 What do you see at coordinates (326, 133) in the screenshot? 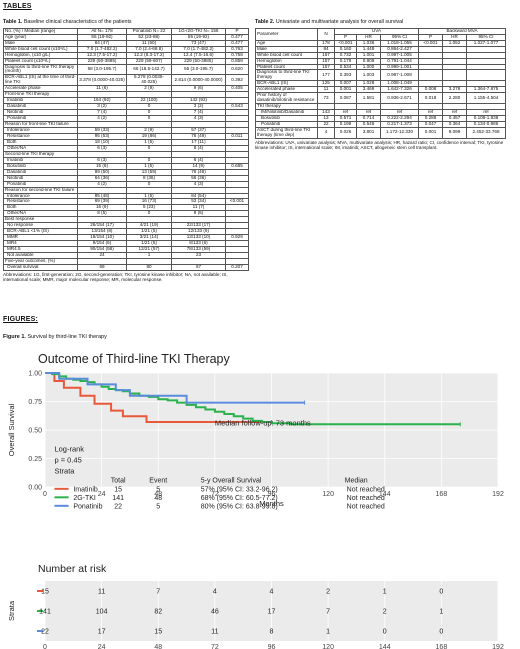
I see `table-2-cell: 4` at bounding box center [326, 133].